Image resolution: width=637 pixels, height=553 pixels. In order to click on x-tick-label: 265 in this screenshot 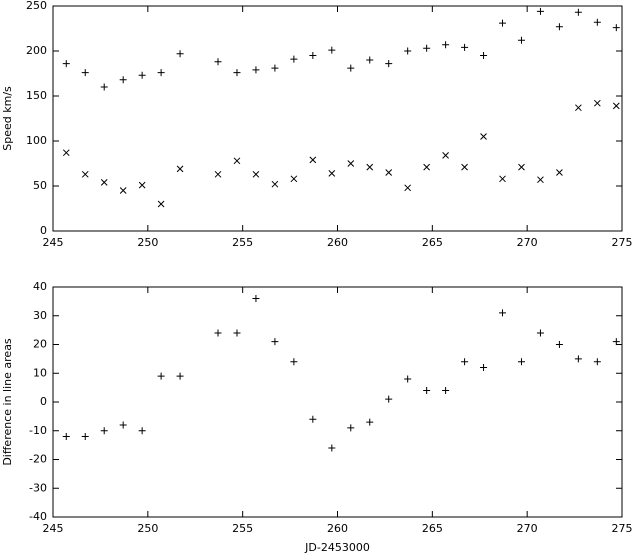, I will do `click(432, 528)`.